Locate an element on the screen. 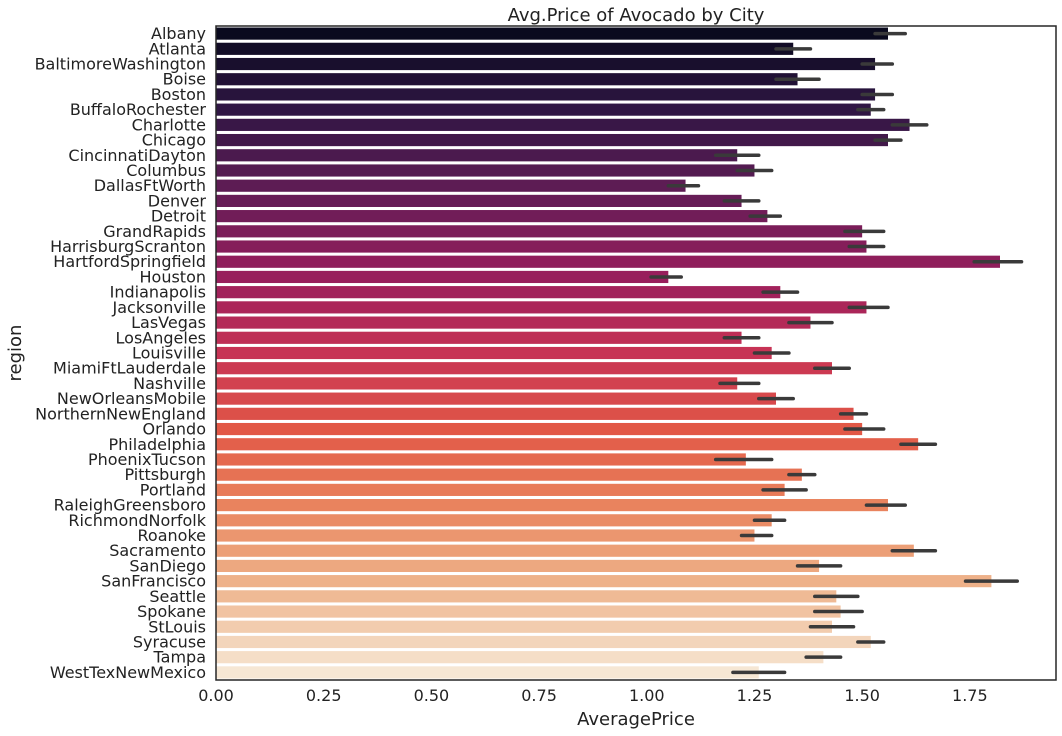 The height and width of the screenshot is (736, 1062). y-tick-label: CincinnatiDayton is located at coordinates (137, 155).